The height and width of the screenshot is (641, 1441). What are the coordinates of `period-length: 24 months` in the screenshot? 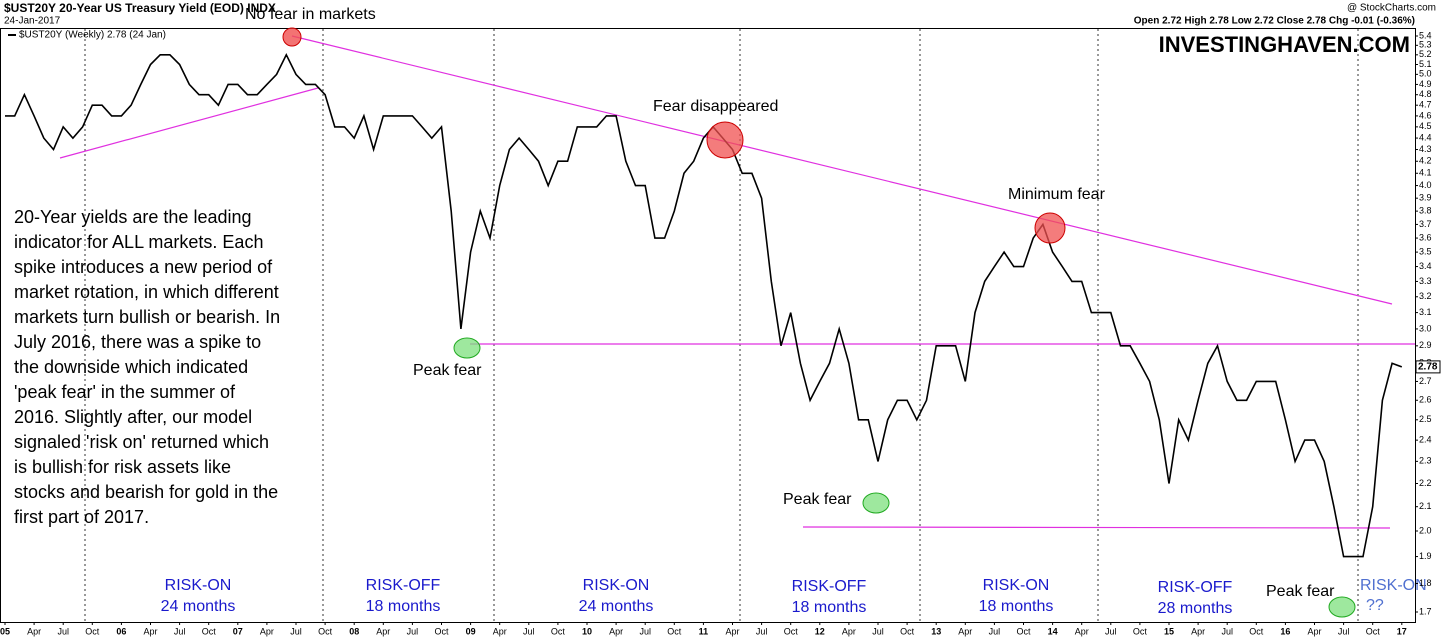 It's located at (198, 606).